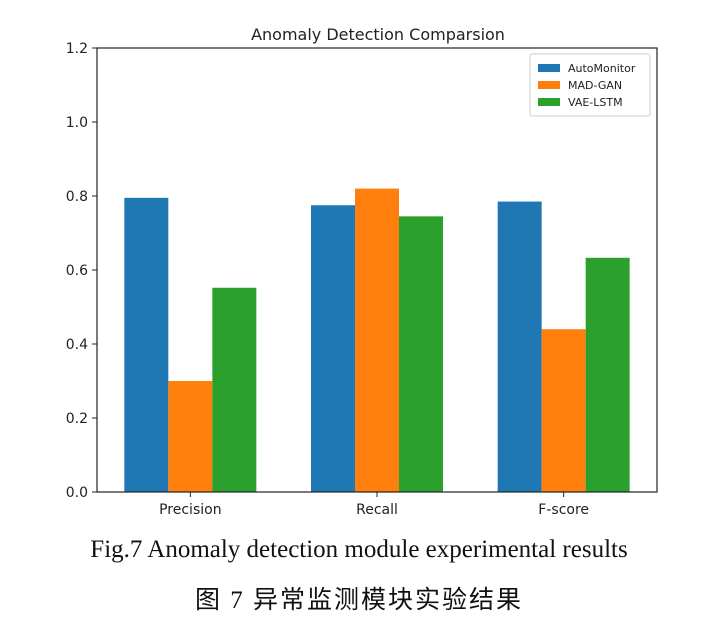 The width and height of the screenshot is (718, 638). What do you see at coordinates (77, 345) in the screenshot?
I see `y-tick-label: 0.4` at bounding box center [77, 345].